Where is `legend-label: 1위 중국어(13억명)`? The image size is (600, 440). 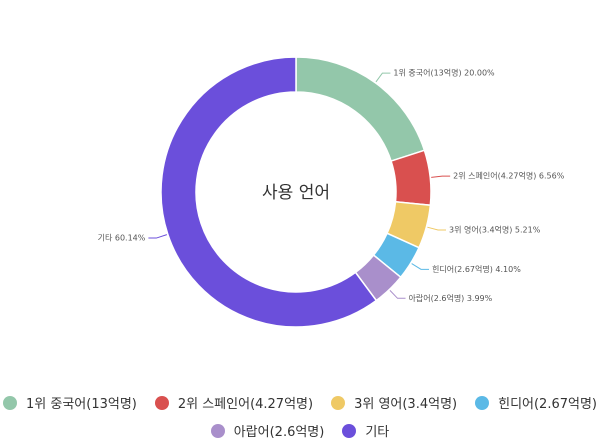 legend-label: 1위 중국어(13억명) is located at coordinates (81, 404).